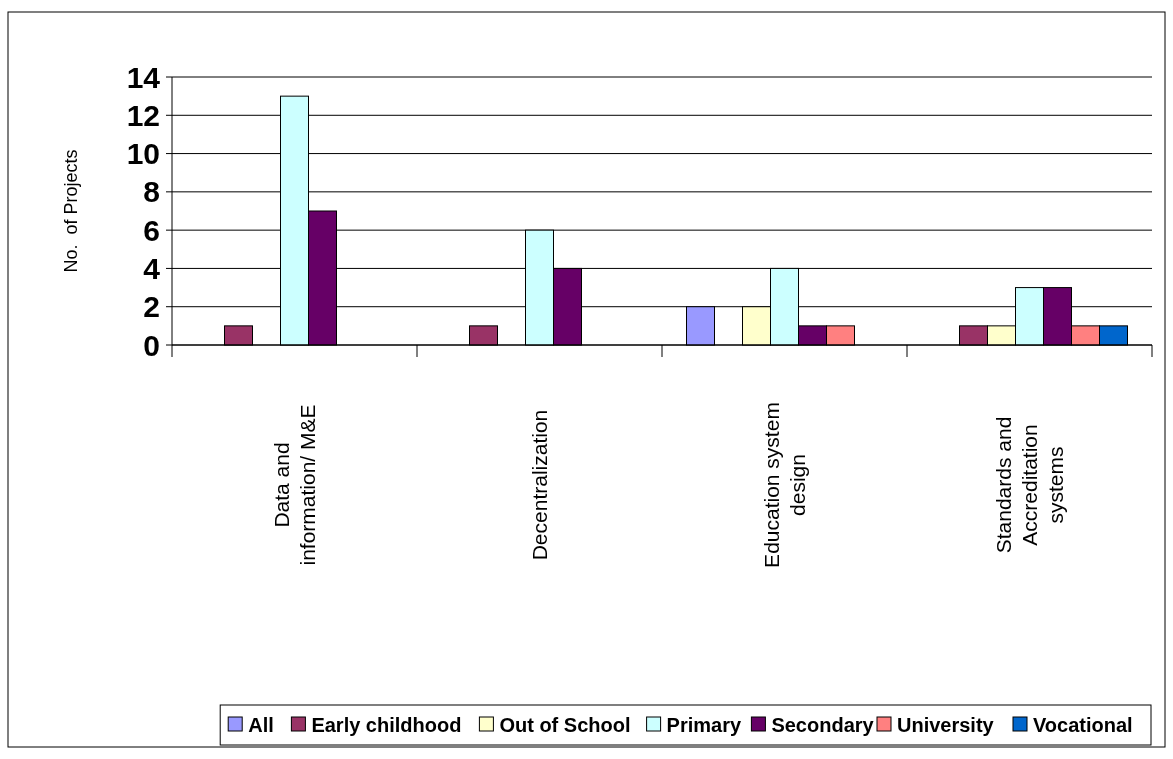 The width and height of the screenshot is (1173, 759). What do you see at coordinates (261, 725) in the screenshot?
I see `legend-label: All` at bounding box center [261, 725].